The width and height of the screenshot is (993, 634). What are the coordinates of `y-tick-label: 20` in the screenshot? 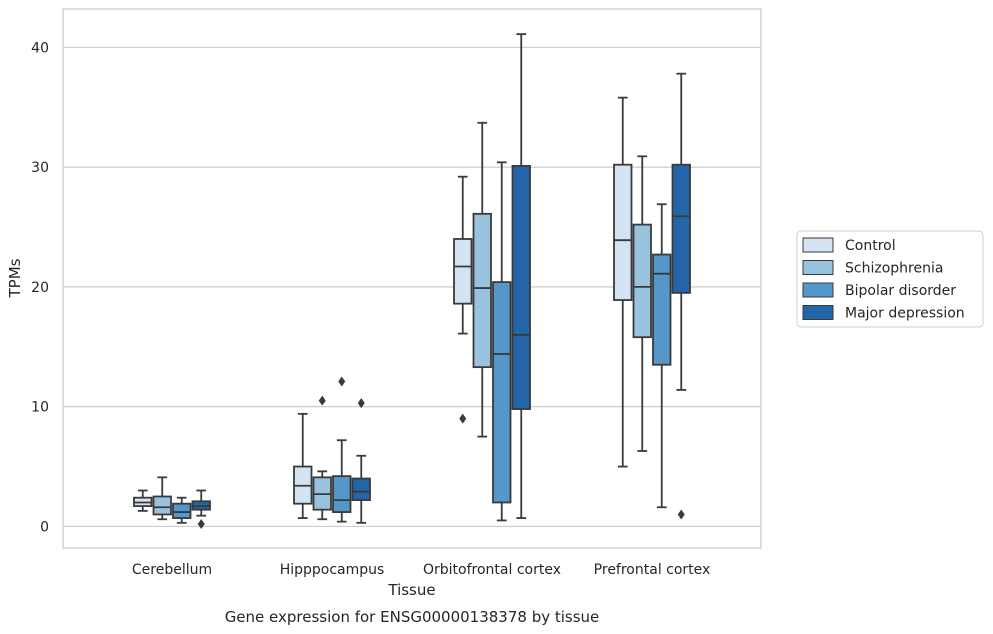 It's located at (40, 288).